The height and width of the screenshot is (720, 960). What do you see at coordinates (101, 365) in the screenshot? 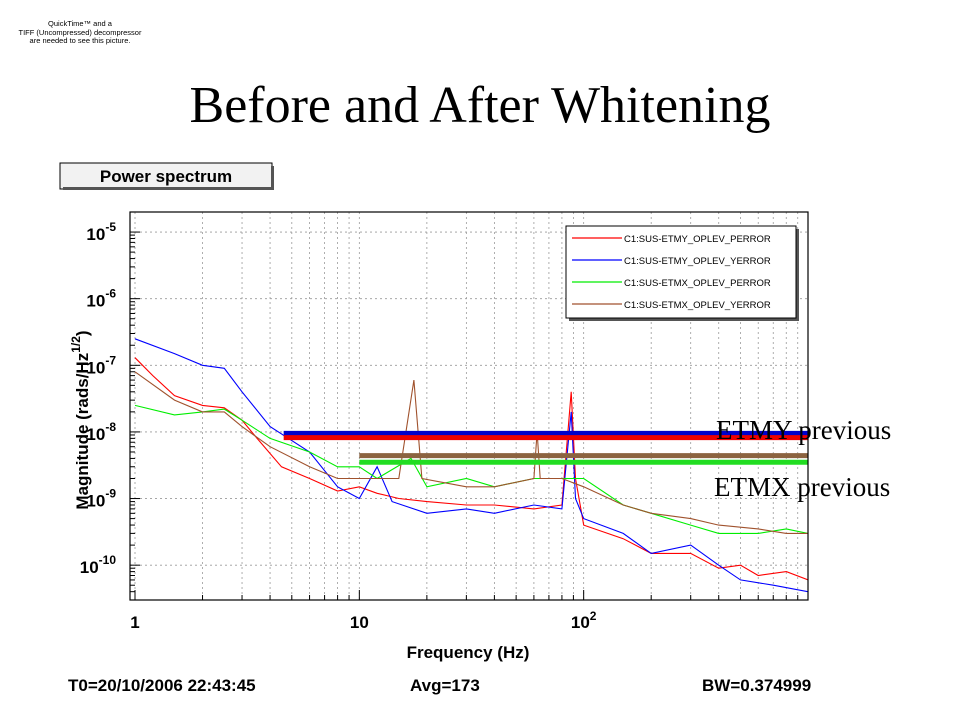
I see `y-tick-label: 10⁻⁷` at bounding box center [101, 365].